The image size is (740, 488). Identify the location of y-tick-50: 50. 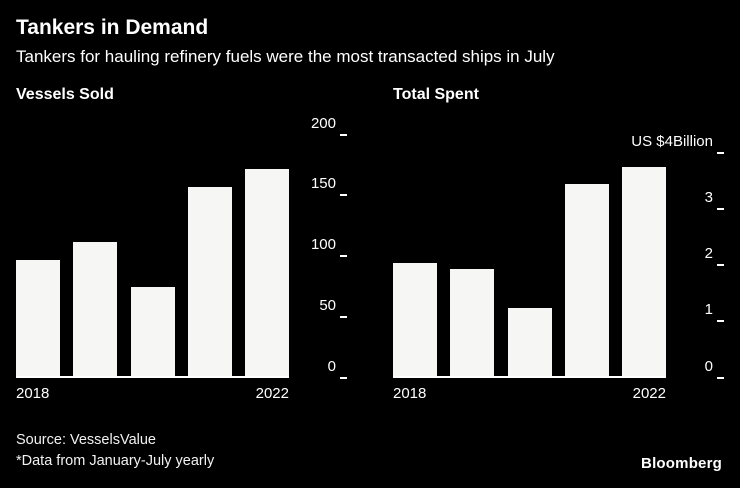
(333, 307).